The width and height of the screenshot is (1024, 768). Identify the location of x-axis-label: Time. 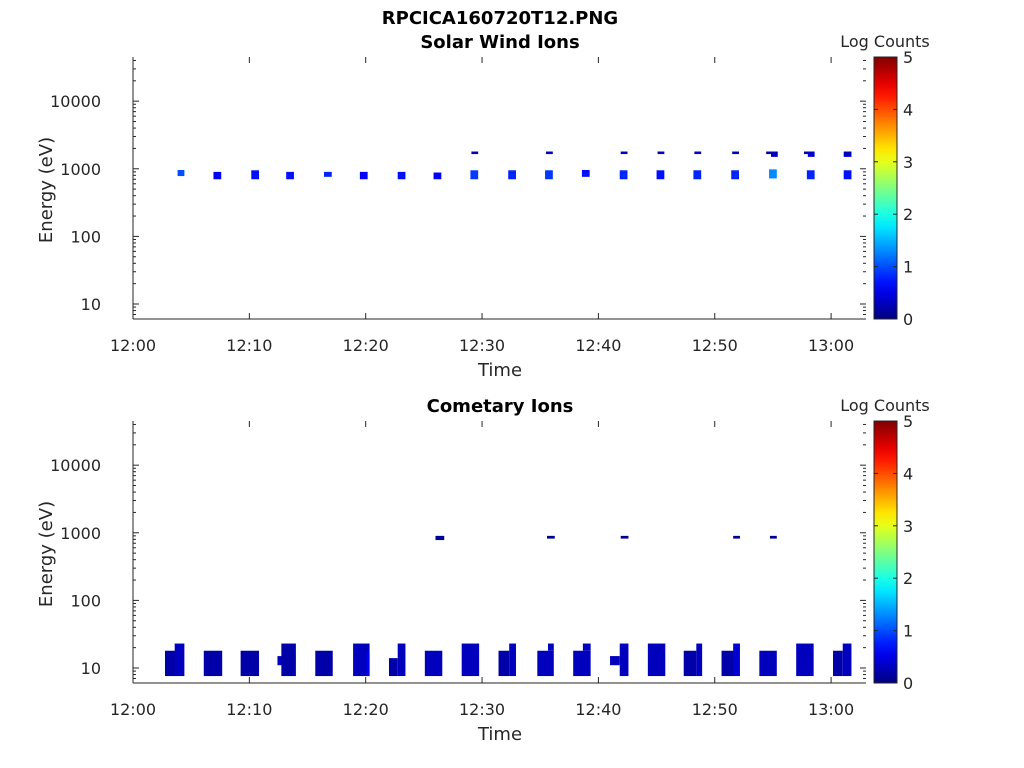
(499, 370).